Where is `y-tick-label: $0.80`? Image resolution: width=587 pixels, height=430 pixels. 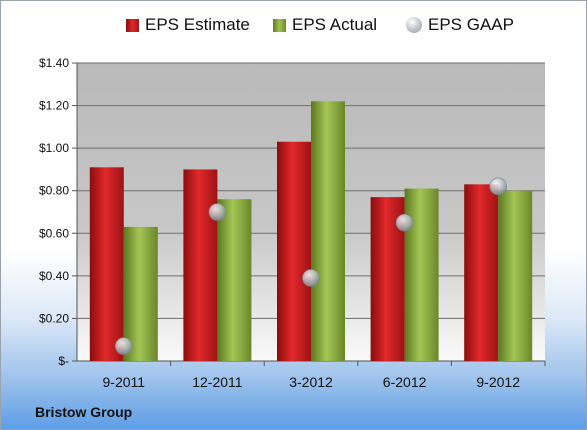
y-tick-label: $0.80 is located at coordinates (54, 191).